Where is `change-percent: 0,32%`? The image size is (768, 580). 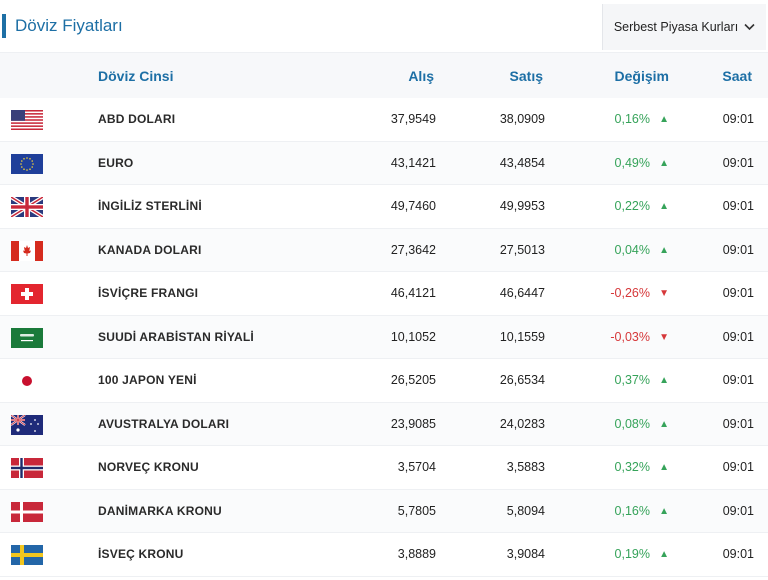 change-percent: 0,32% is located at coordinates (632, 467).